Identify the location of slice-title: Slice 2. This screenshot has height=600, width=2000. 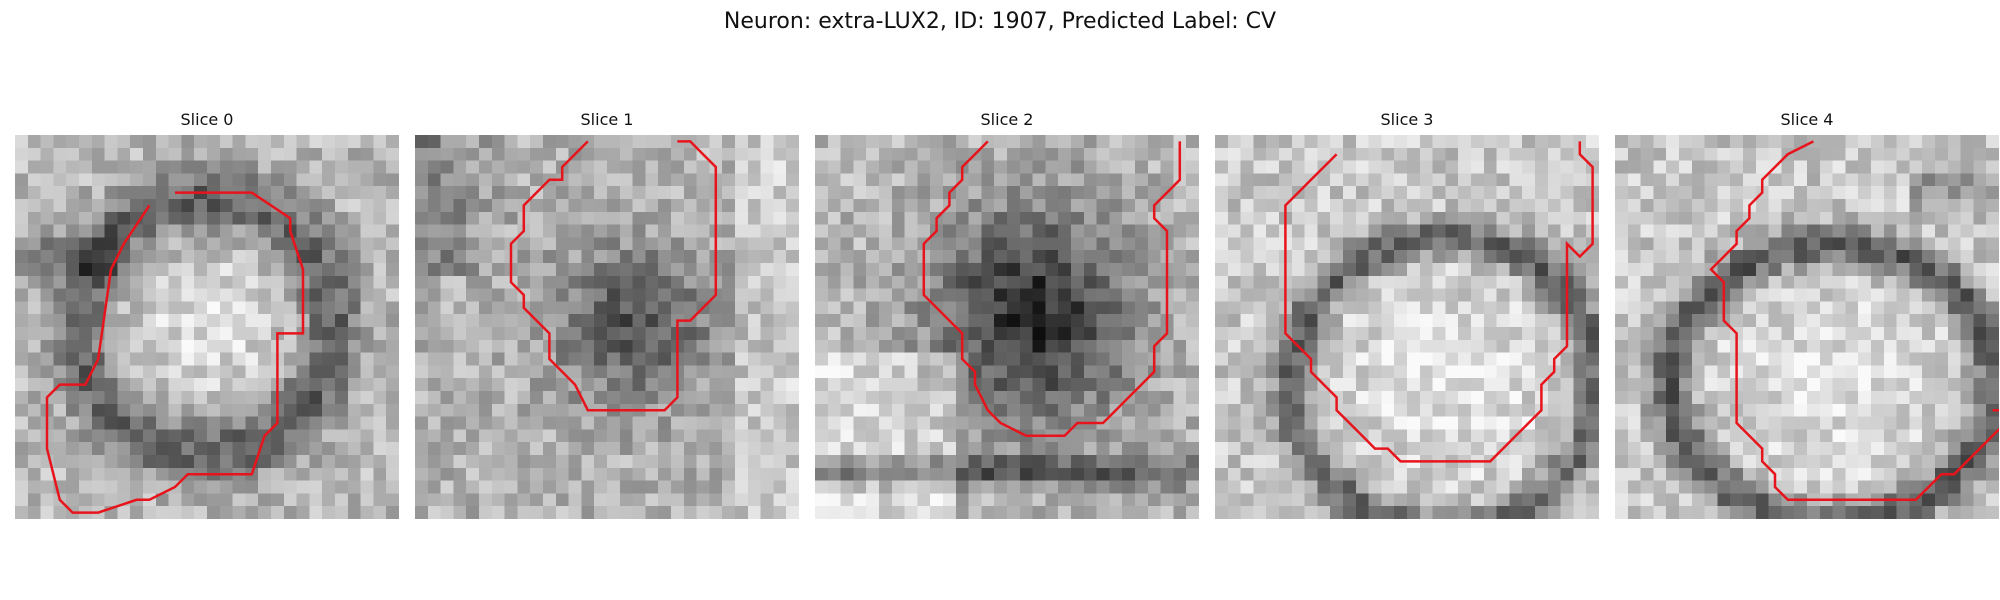
(1007, 119).